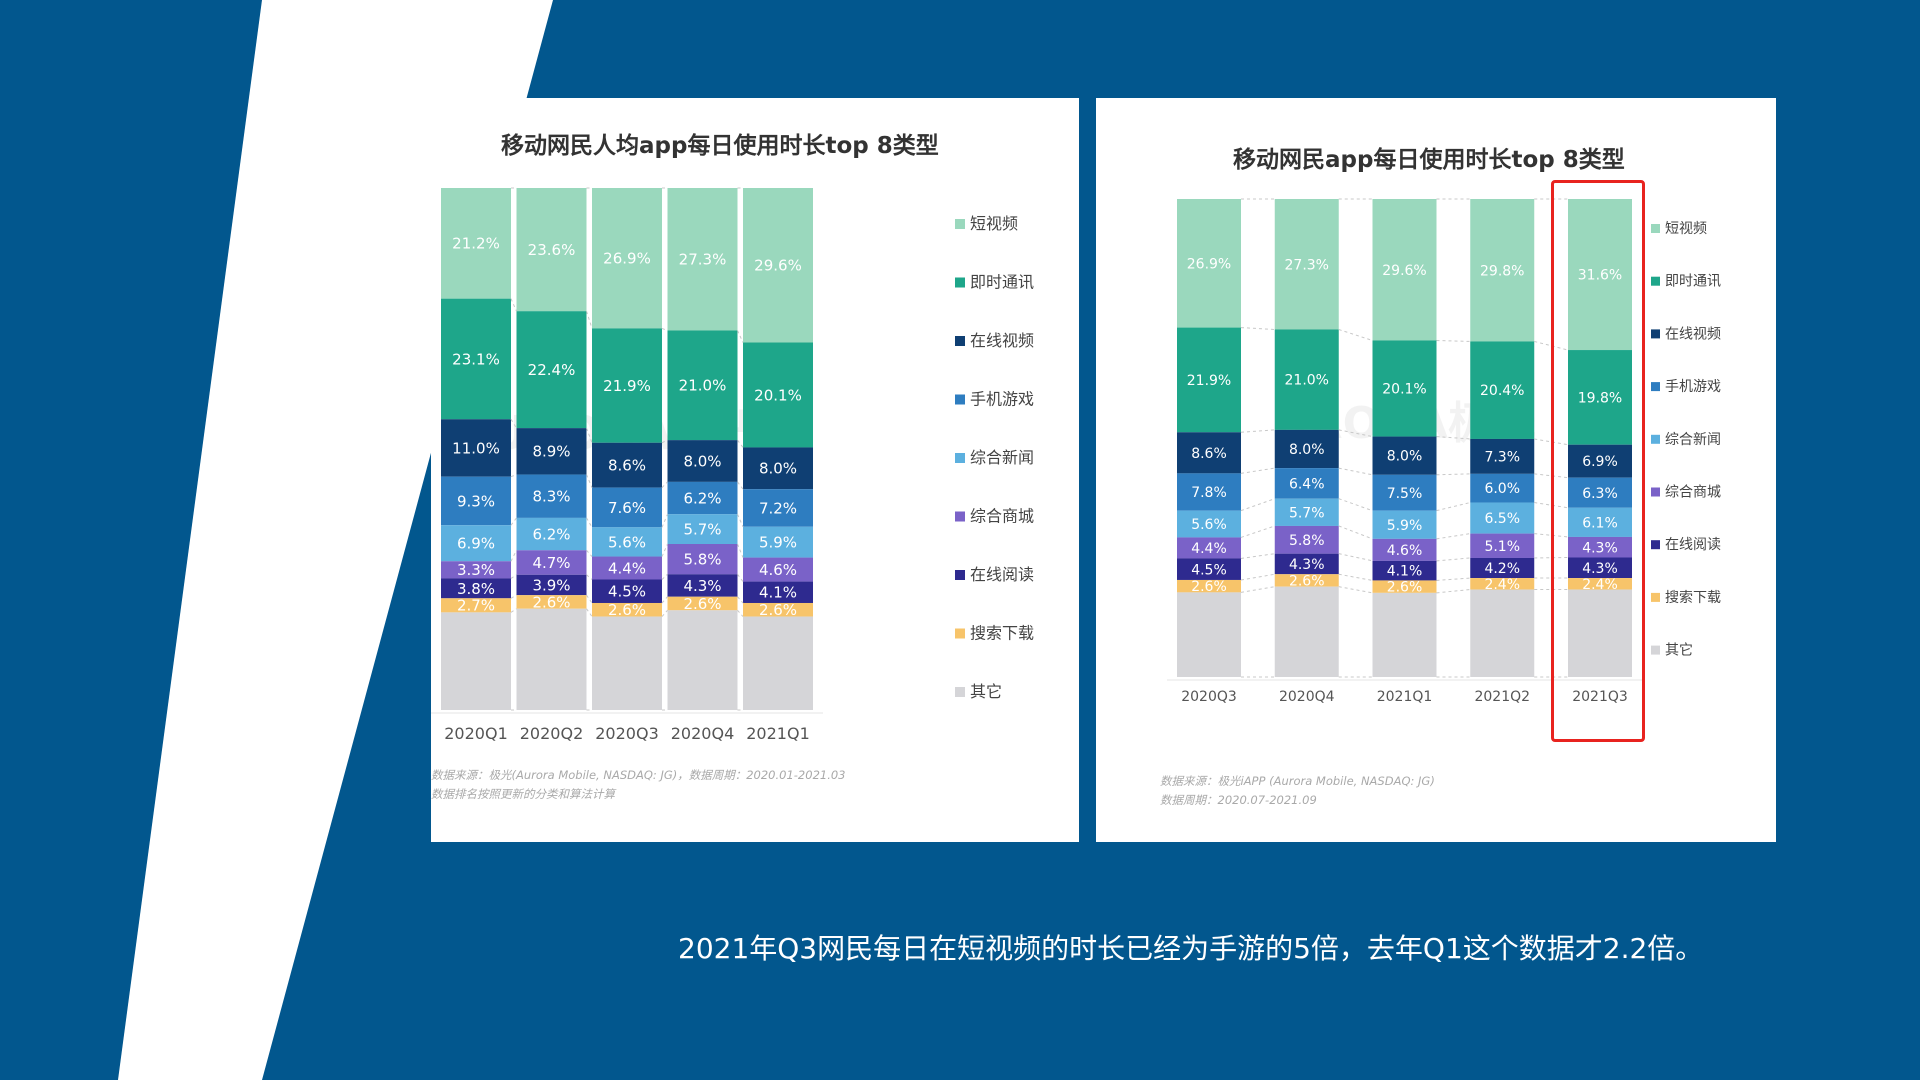 The image size is (1920, 1080). What do you see at coordinates (1502, 697) in the screenshot?
I see `x-tick-label: 2021Q2` at bounding box center [1502, 697].